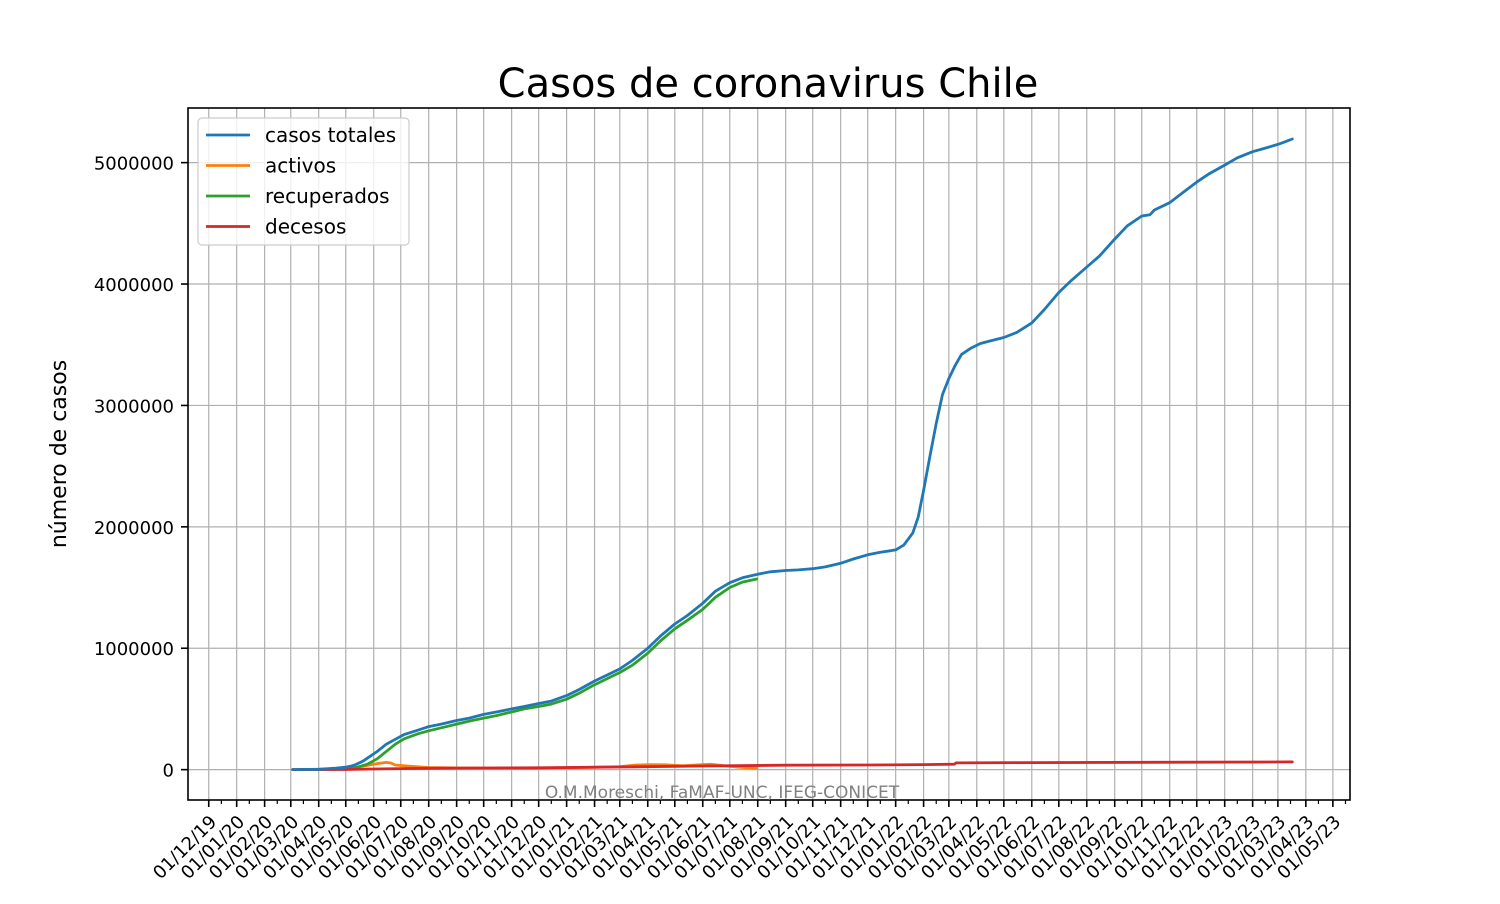 This screenshot has width=1500, height=904. Describe the element at coordinates (134, 164) in the screenshot. I see `y-tick-label: 5000000` at that location.